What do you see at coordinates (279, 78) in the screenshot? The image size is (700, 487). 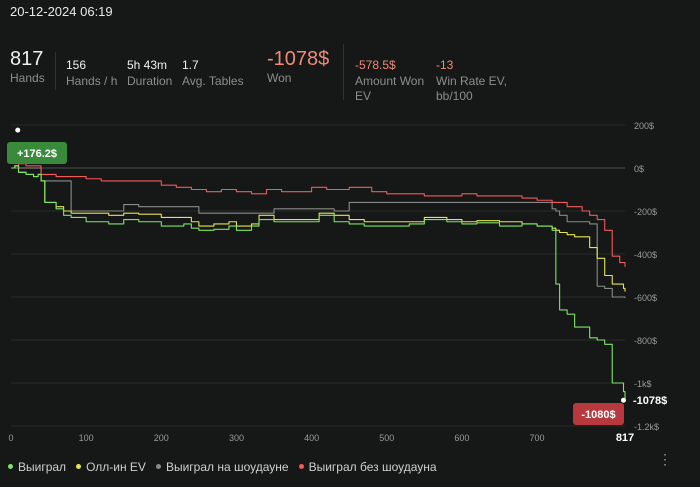 I see `stat-won-label: Won` at bounding box center [279, 78].